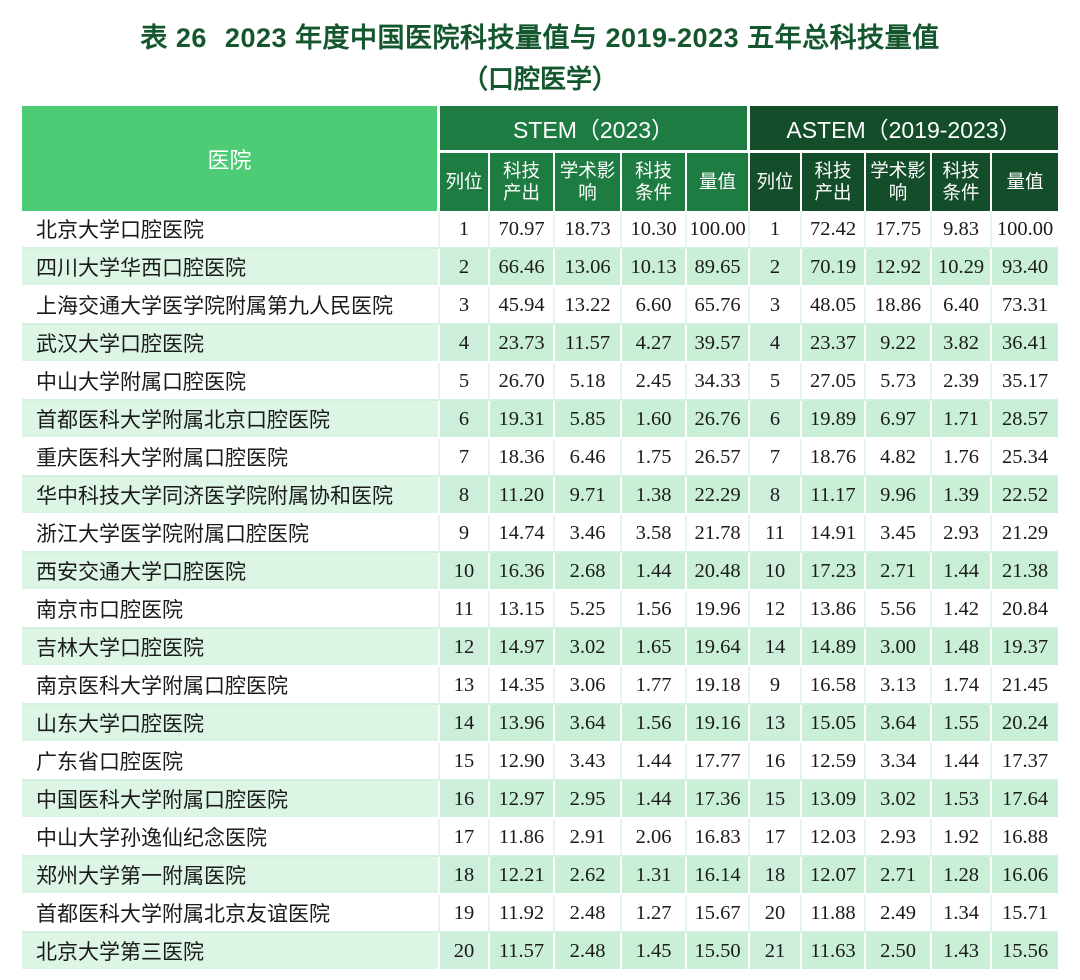  I want to click on stem-group-header: STEM（2023）, so click(595, 129).